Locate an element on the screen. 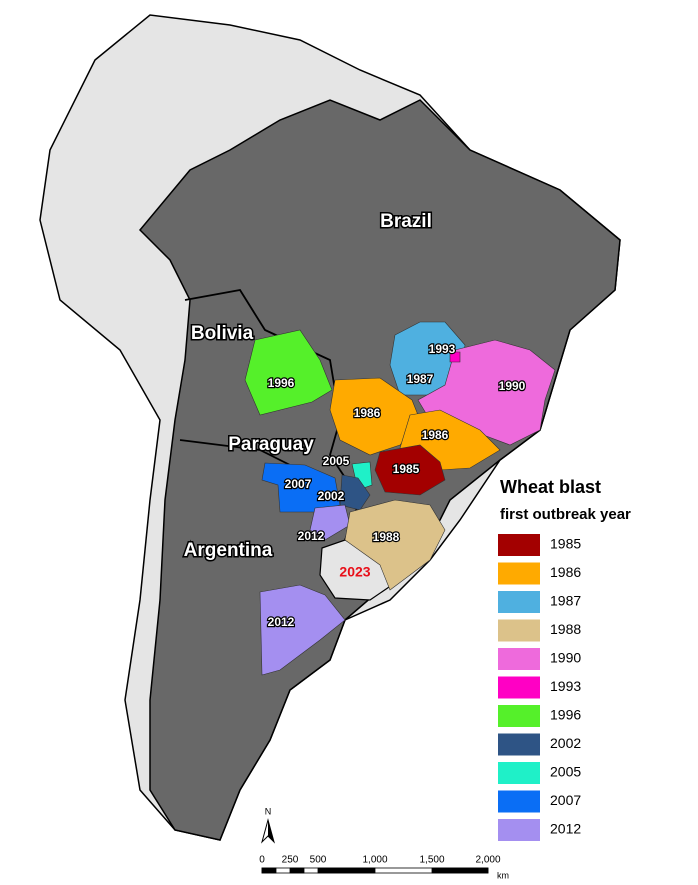  scale-label: 1,000 is located at coordinates (374, 860).